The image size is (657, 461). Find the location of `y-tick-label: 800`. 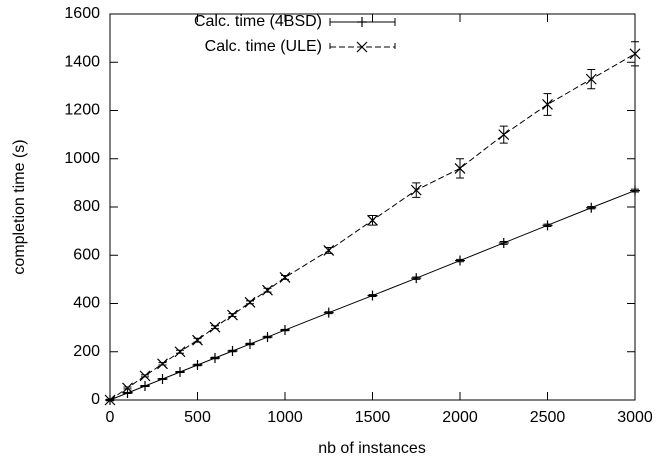

y-tick-label: 800 is located at coordinates (86, 206).